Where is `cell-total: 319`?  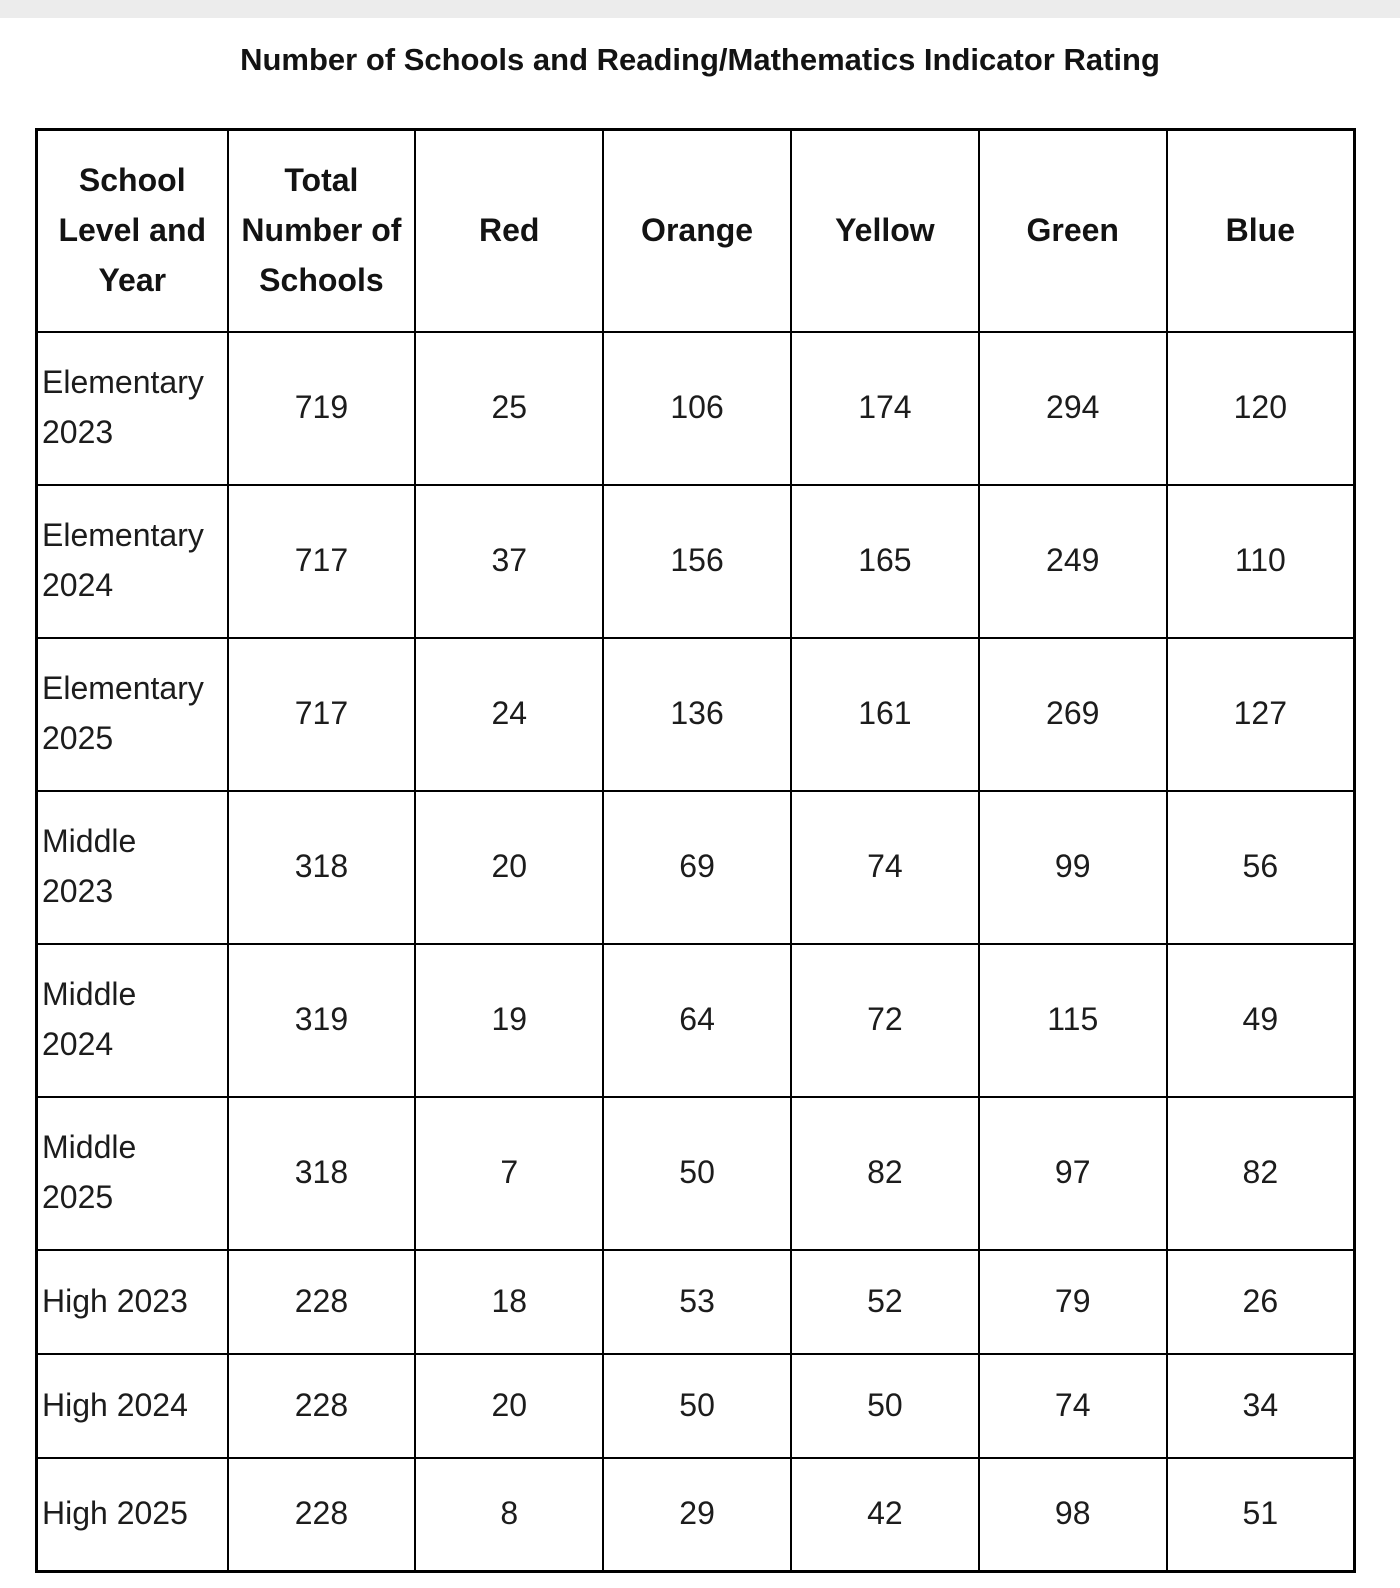 cell-total: 319 is located at coordinates (321, 1020).